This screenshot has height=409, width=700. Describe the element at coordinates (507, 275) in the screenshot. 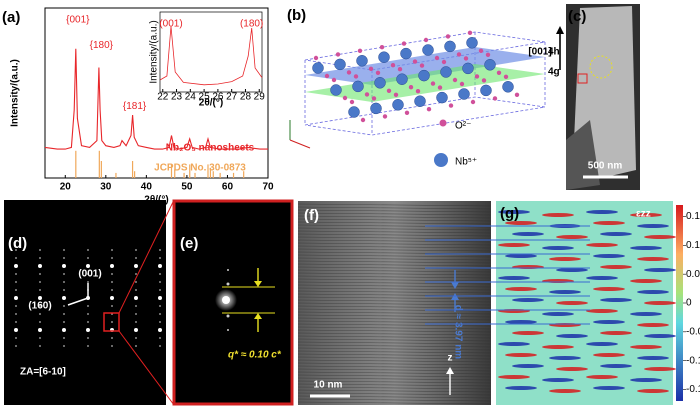

I see `layer-guides` at that location.